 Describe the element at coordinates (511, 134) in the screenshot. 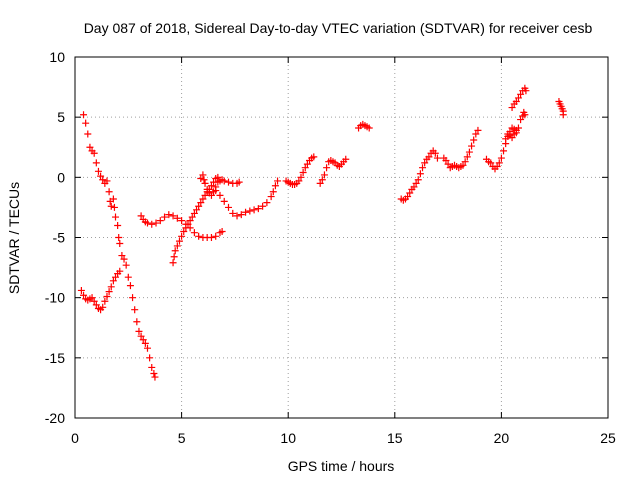

I see `series-arc13` at that location.